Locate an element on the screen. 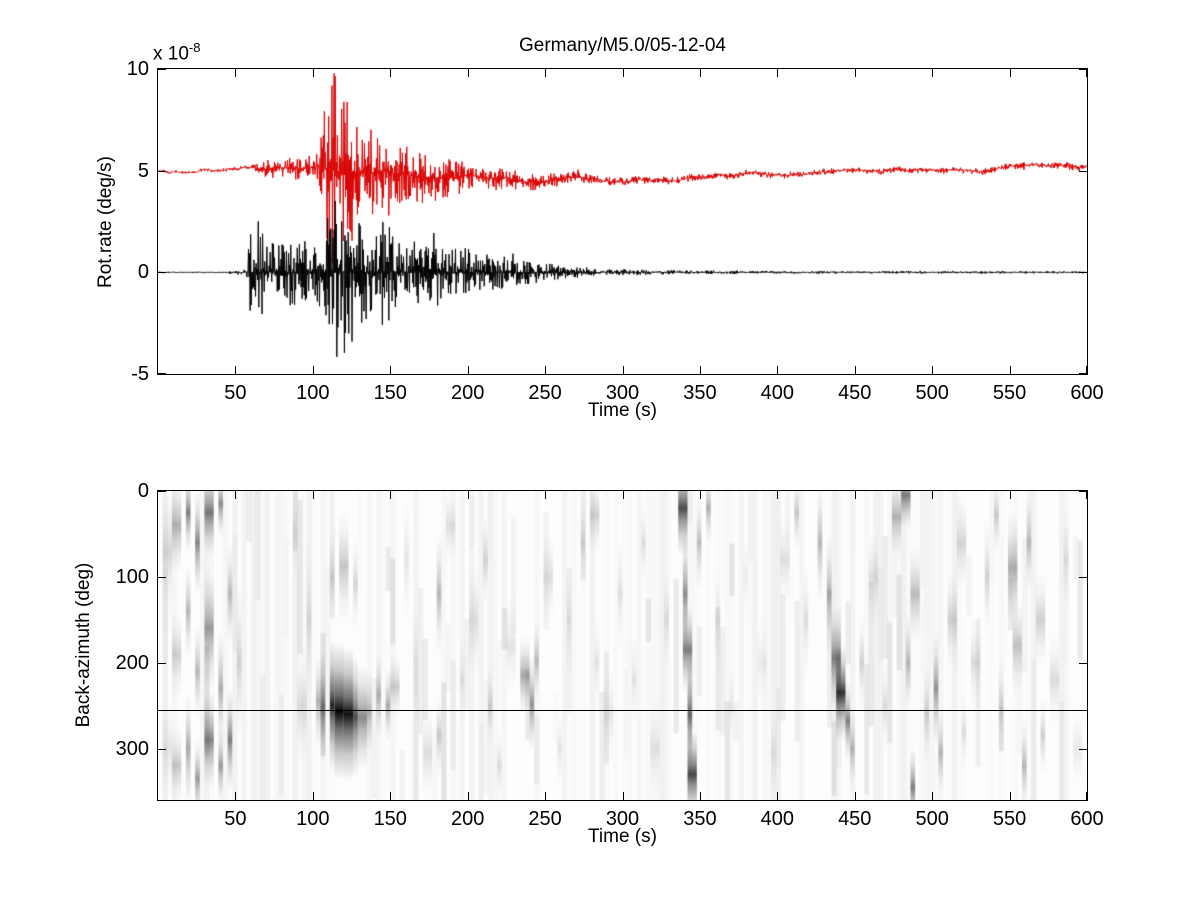 Image resolution: width=1201 pixels, height=900 pixels. top-x-tick-label: 100 is located at coordinates (313, 393).